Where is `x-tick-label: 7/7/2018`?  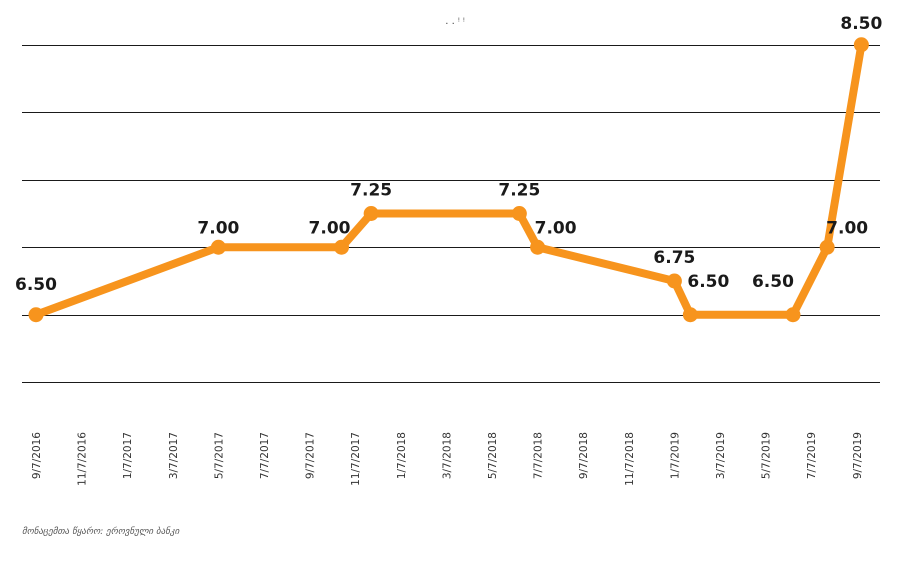 x-tick-label: 7/7/2018 is located at coordinates (539, 455).